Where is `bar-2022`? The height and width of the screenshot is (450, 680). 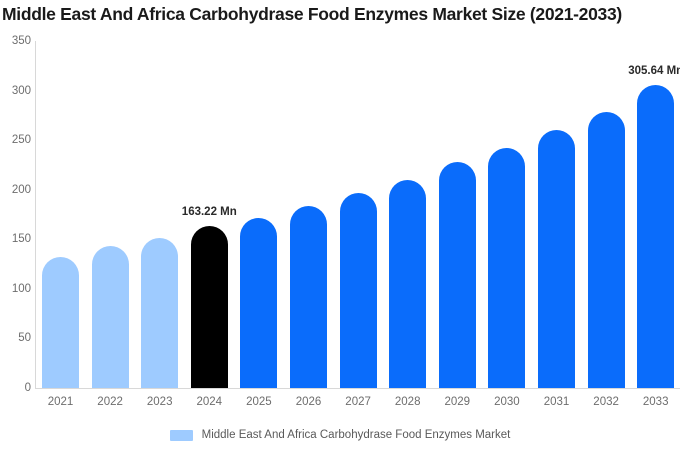
bar-2022 is located at coordinates (110, 317).